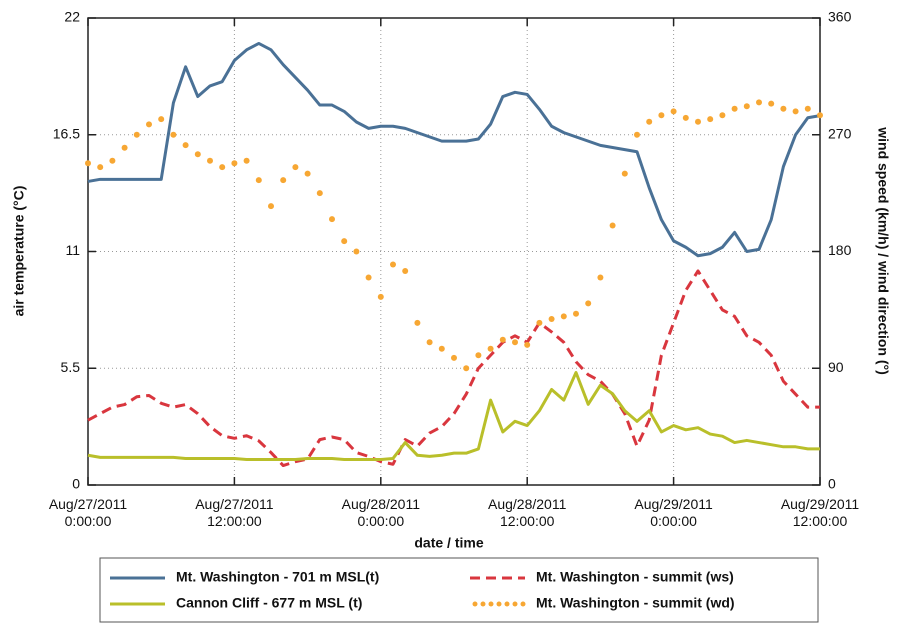  What do you see at coordinates (88, 512) in the screenshot?
I see `x-tick-label: Aug/27/2011 0:00:00` at bounding box center [88, 512].